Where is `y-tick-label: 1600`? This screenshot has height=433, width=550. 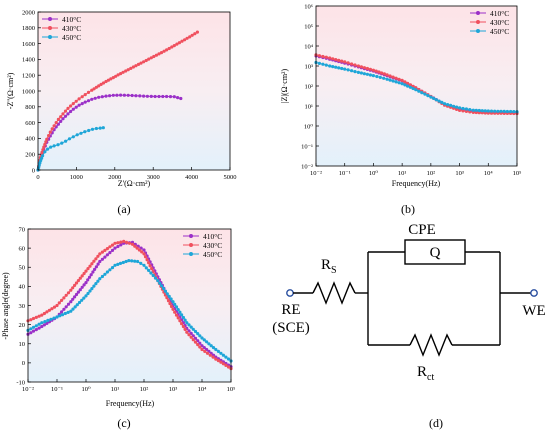 y-tick-label: 1600 is located at coordinates (28, 44).